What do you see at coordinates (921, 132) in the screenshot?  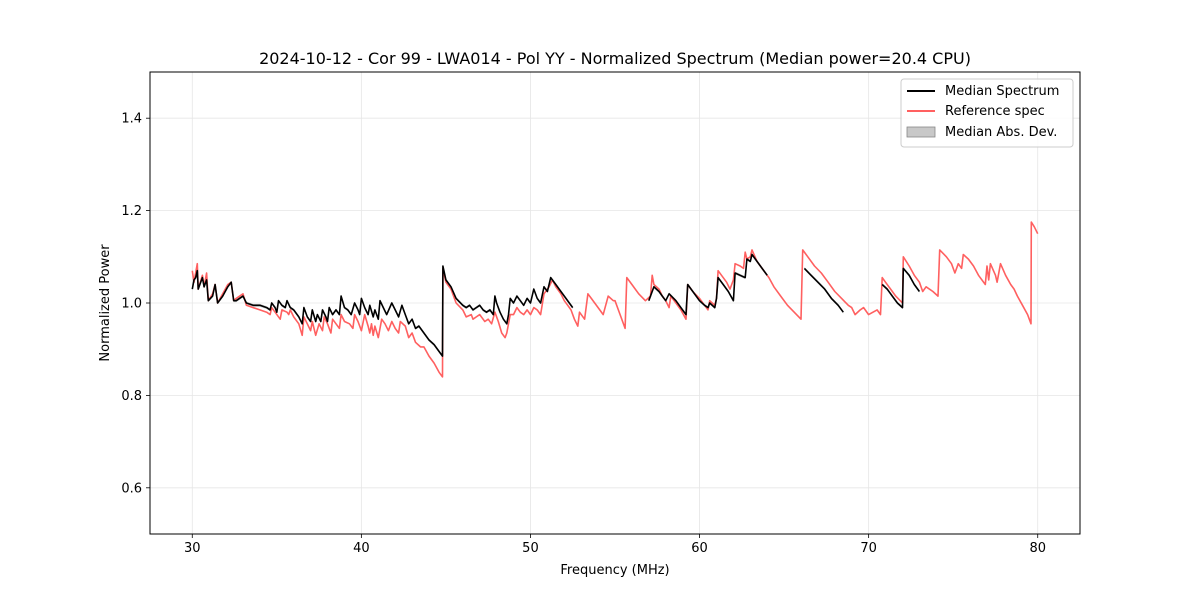 I see `legend-mad-swatch` at bounding box center [921, 132].